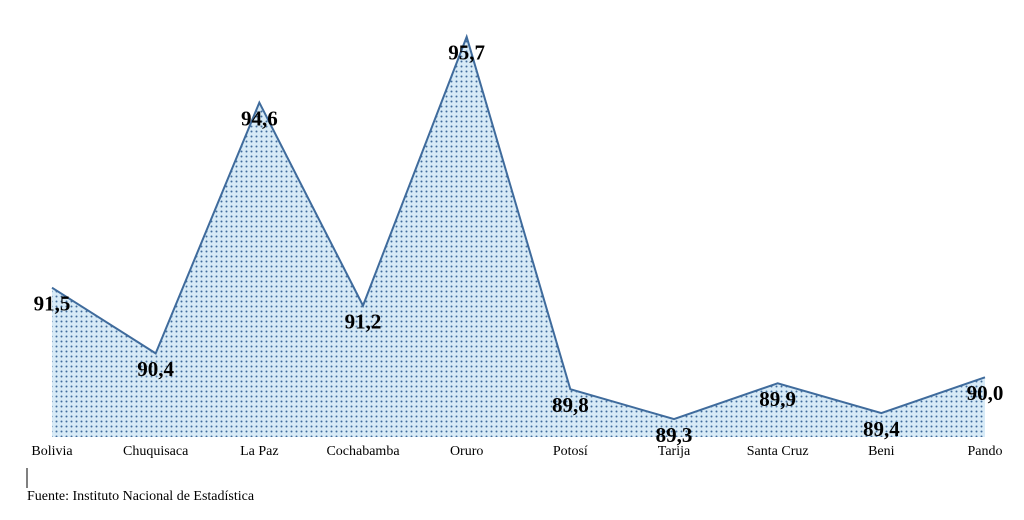 This screenshot has height=520, width=1024. What do you see at coordinates (52, 451) in the screenshot?
I see `x-tick-label: Bolivia` at bounding box center [52, 451].